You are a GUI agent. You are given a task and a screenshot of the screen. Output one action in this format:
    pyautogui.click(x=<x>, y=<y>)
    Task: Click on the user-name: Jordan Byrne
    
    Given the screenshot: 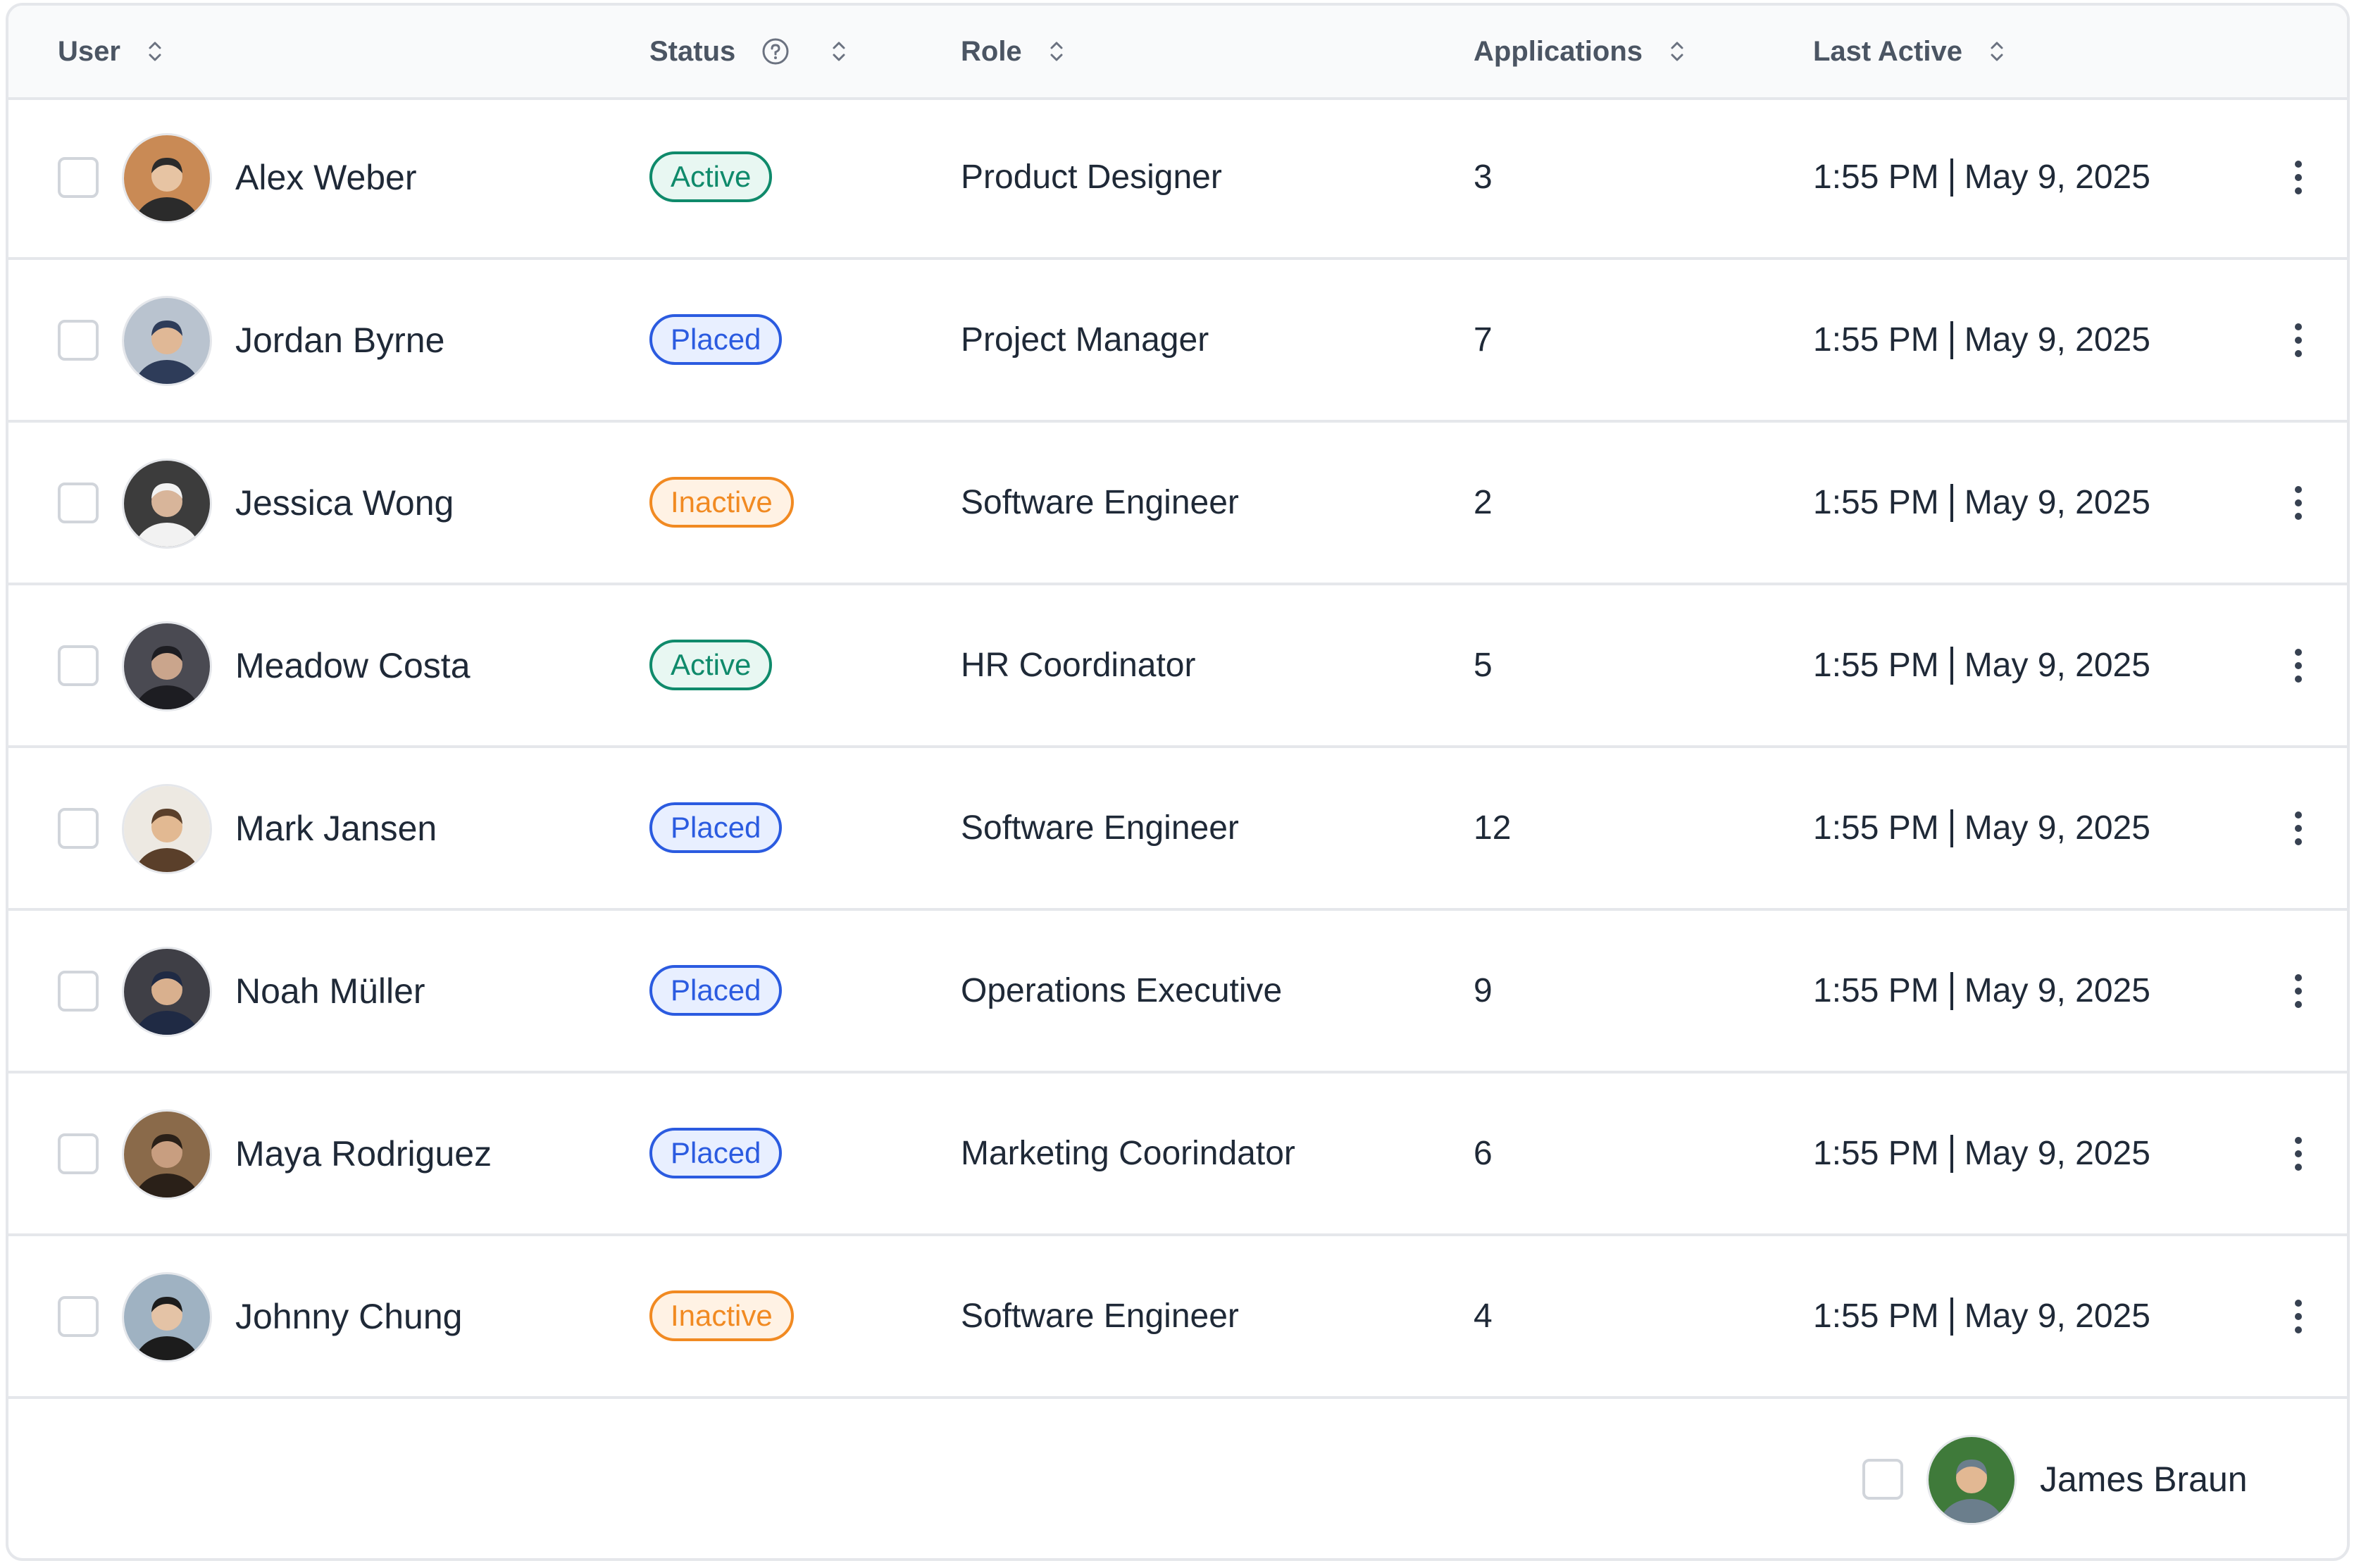 What is the action you would take?
    pyautogui.click(x=340, y=340)
    